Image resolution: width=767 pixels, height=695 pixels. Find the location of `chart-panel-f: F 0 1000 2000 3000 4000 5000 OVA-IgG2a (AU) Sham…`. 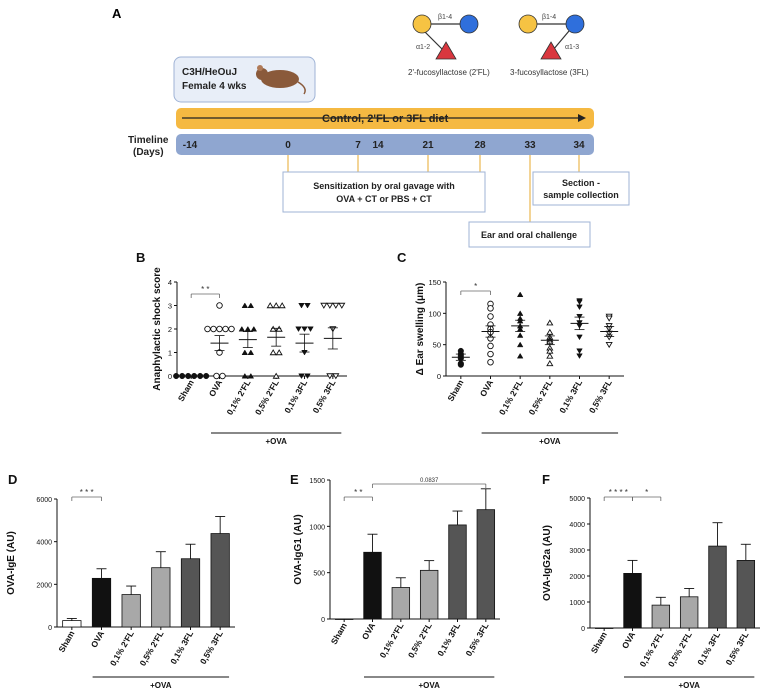

chart-panel-f: F 0 1000 2000 3000 4000 5000 OVA-IgG2a (AU) Sham… is located at coordinates (651, 581).